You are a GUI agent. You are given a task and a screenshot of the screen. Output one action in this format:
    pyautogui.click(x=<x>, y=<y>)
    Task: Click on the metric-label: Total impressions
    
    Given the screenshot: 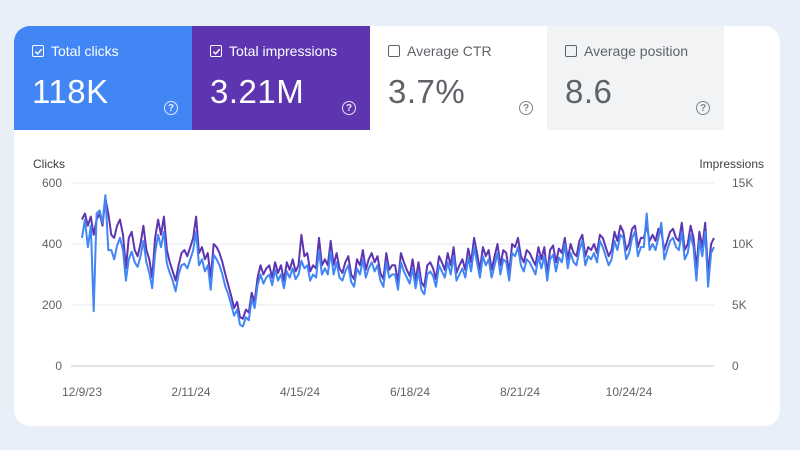 What is the action you would take?
    pyautogui.click(x=283, y=51)
    